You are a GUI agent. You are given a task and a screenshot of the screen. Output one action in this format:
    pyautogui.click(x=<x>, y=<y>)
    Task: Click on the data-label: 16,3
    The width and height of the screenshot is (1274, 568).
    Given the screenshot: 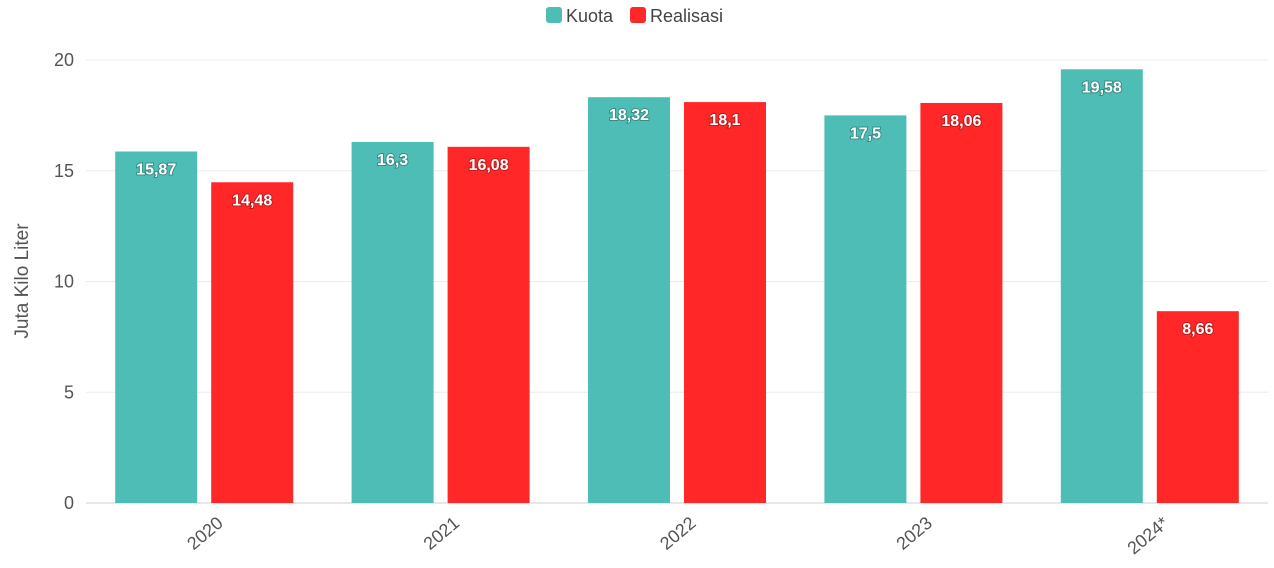 What is the action you would take?
    pyautogui.click(x=392, y=160)
    